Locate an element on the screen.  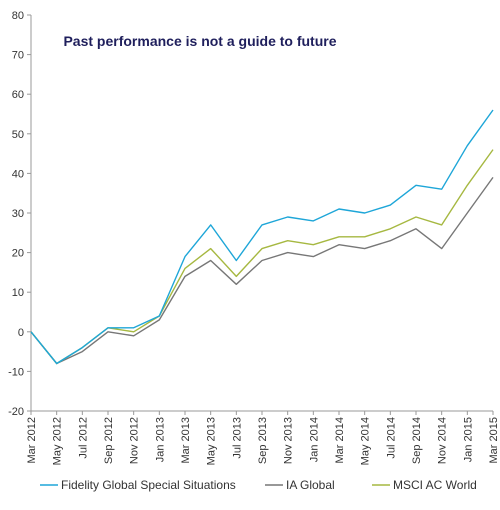
x-tick-label: Jan 2014 is located at coordinates (314, 439).